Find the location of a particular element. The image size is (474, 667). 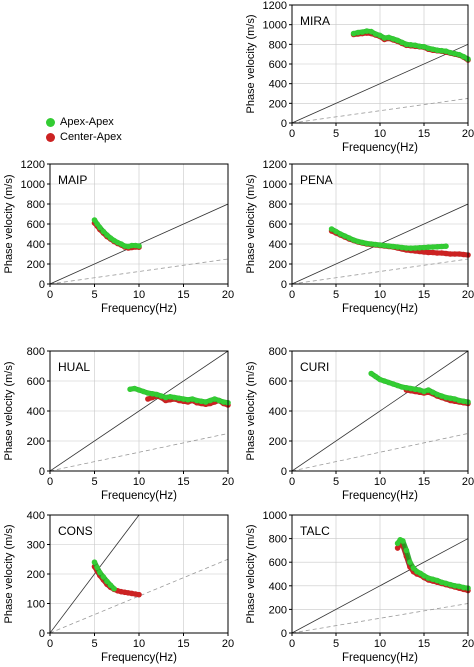

y-tick-label: 100 is located at coordinates (36, 605).